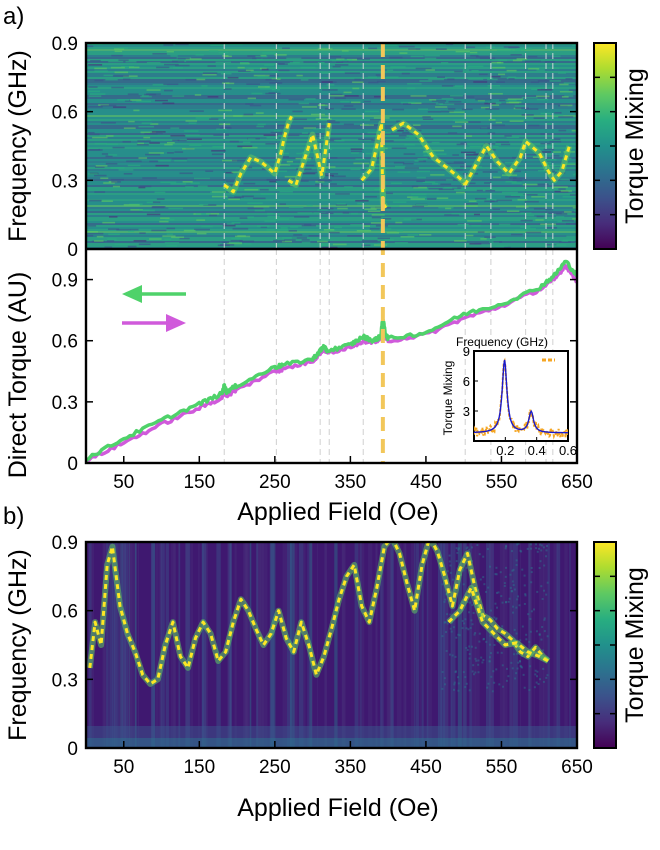  What do you see at coordinates (65, 403) in the screenshot?
I see `a-bottom-ytick-label: 0.3` at bounding box center [65, 403].